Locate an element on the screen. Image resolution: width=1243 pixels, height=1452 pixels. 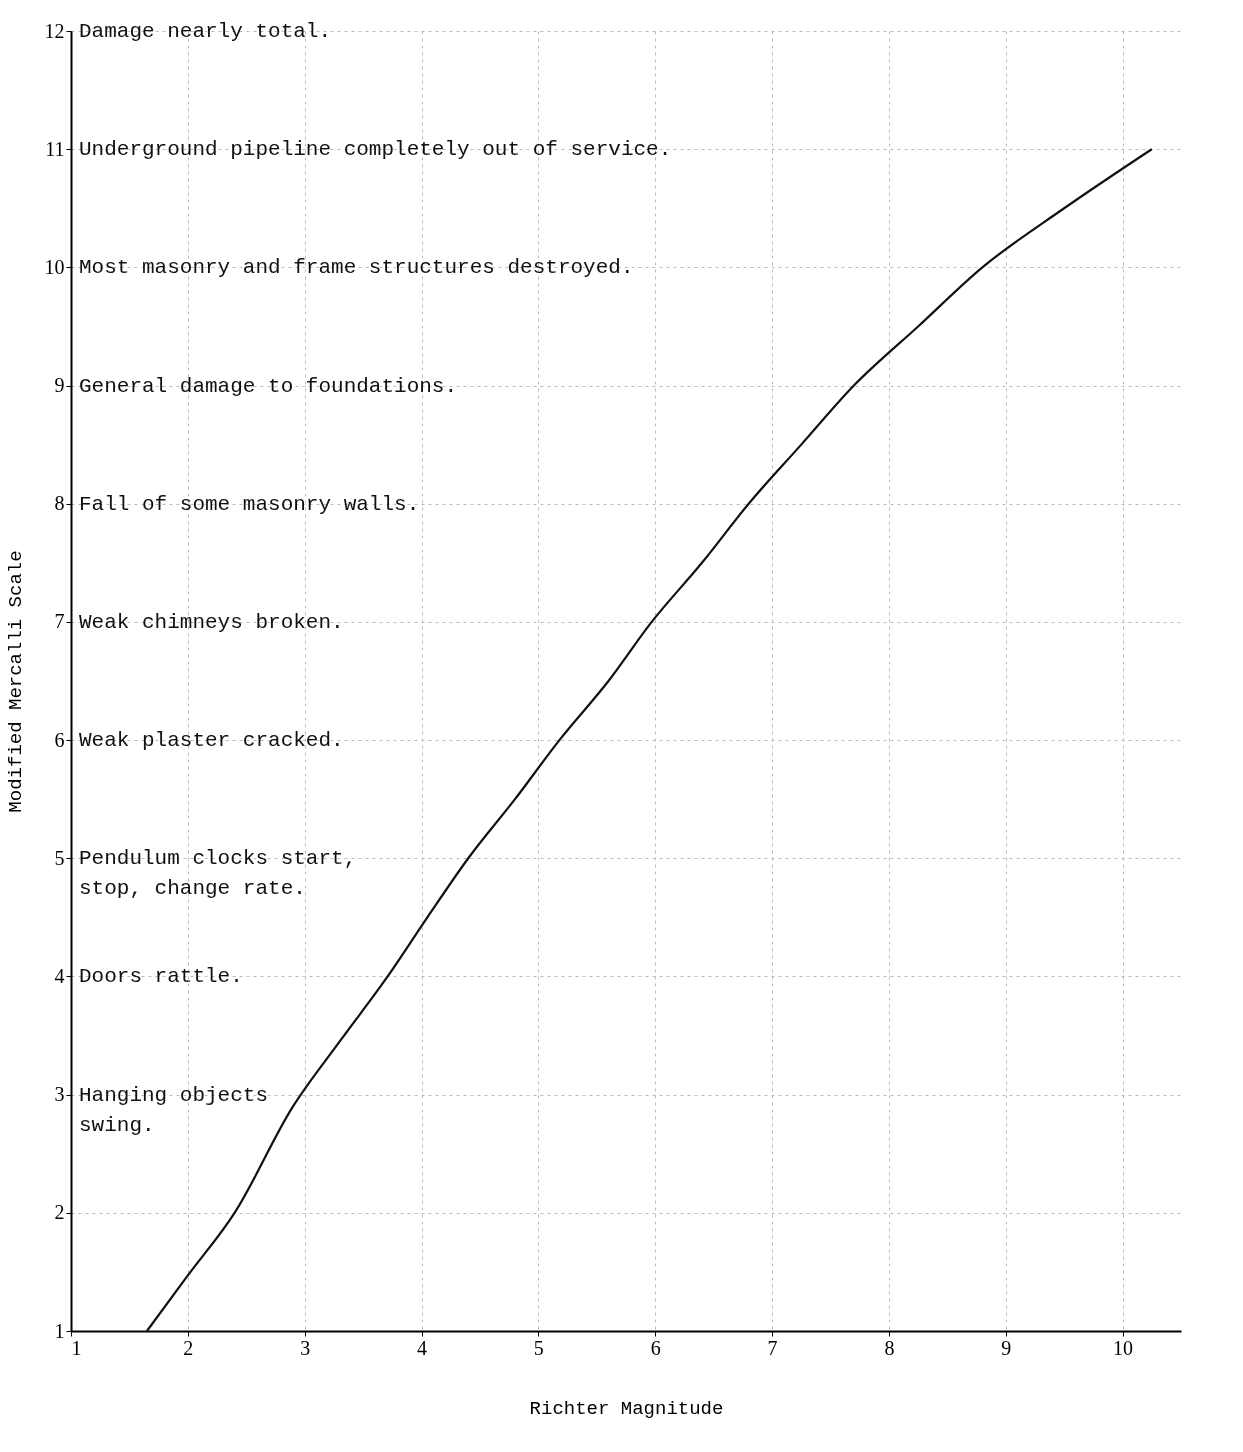
y-tick-label: 9 is located at coordinates (59, 385).